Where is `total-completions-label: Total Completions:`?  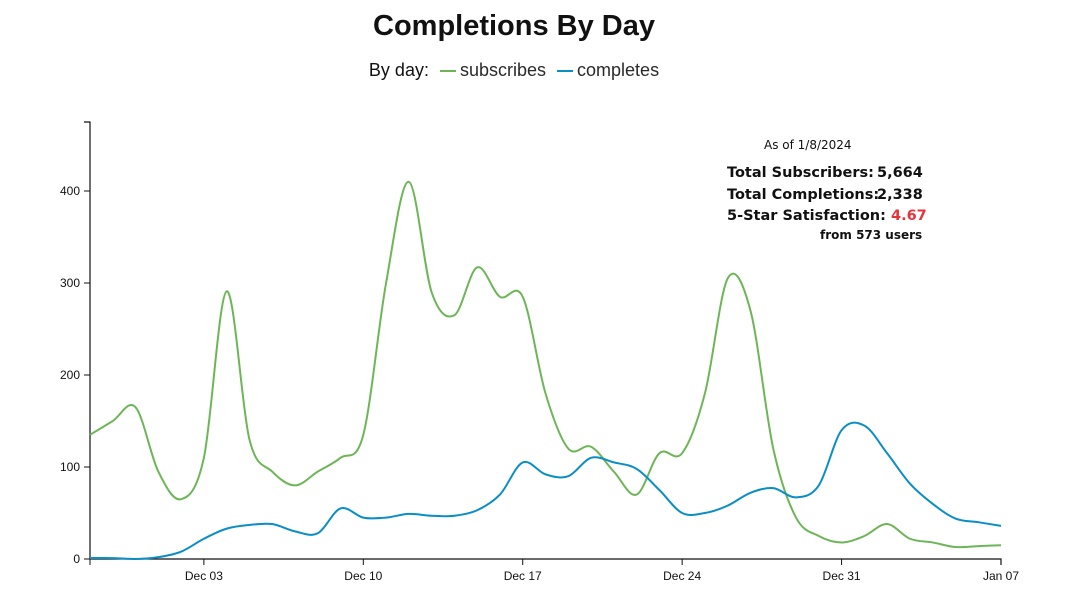
total-completions-label: Total Completions: is located at coordinates (803, 195).